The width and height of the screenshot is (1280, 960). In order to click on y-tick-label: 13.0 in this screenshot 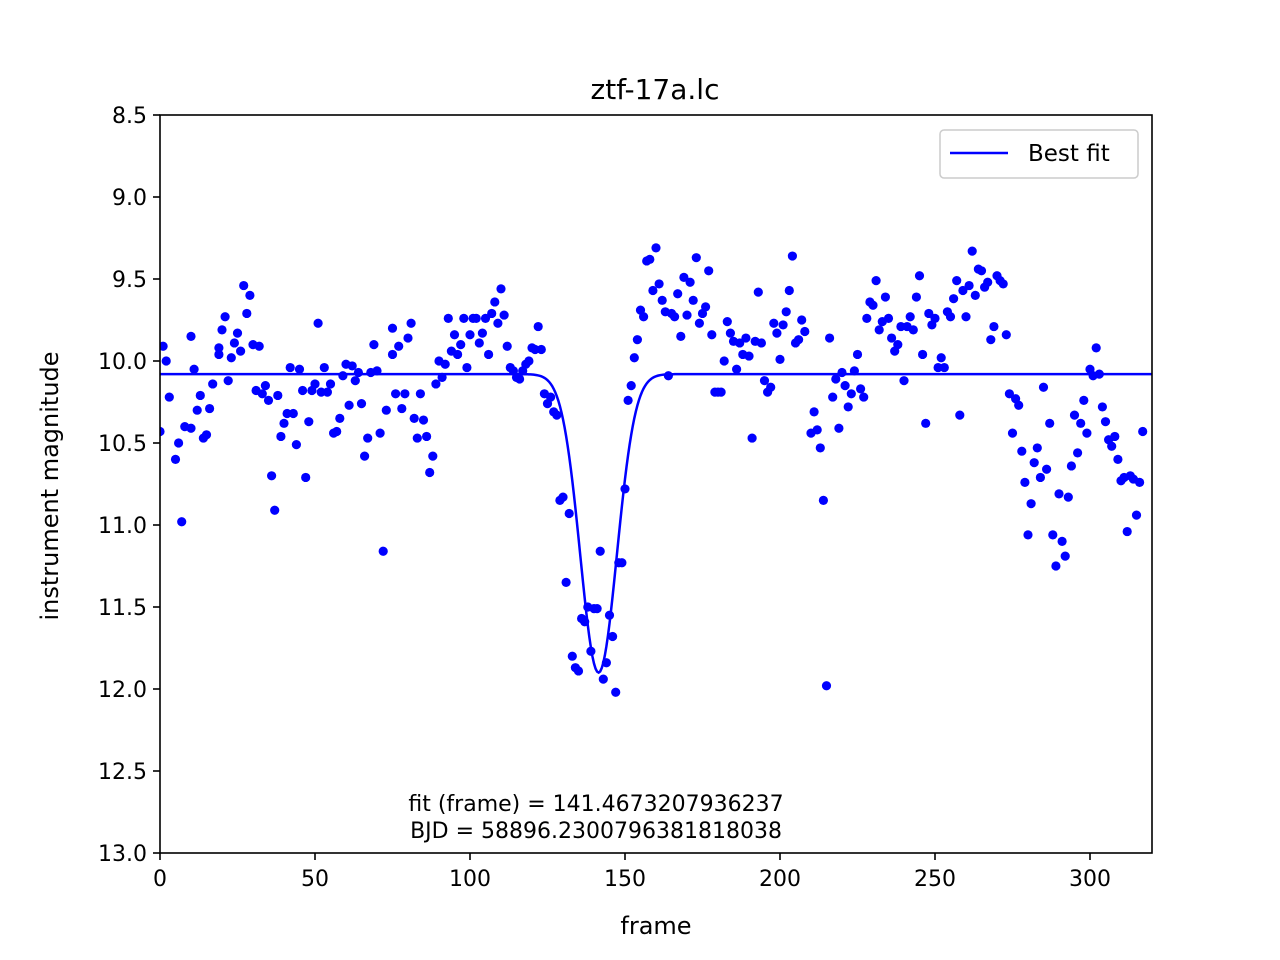, I will do `click(122, 854)`.